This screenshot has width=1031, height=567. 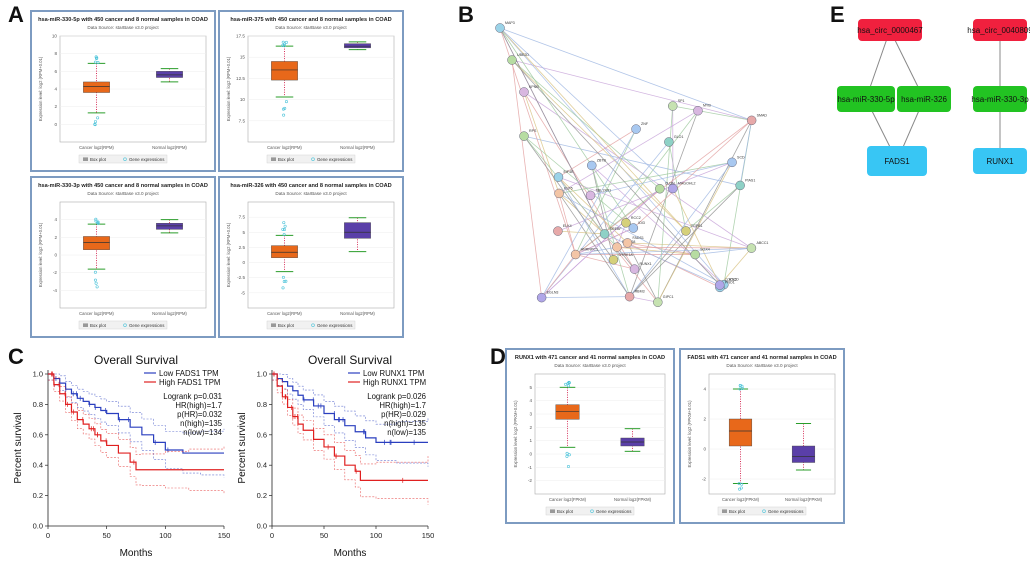 I want to click on y-tick-label: -2, so click(x=55, y=272).